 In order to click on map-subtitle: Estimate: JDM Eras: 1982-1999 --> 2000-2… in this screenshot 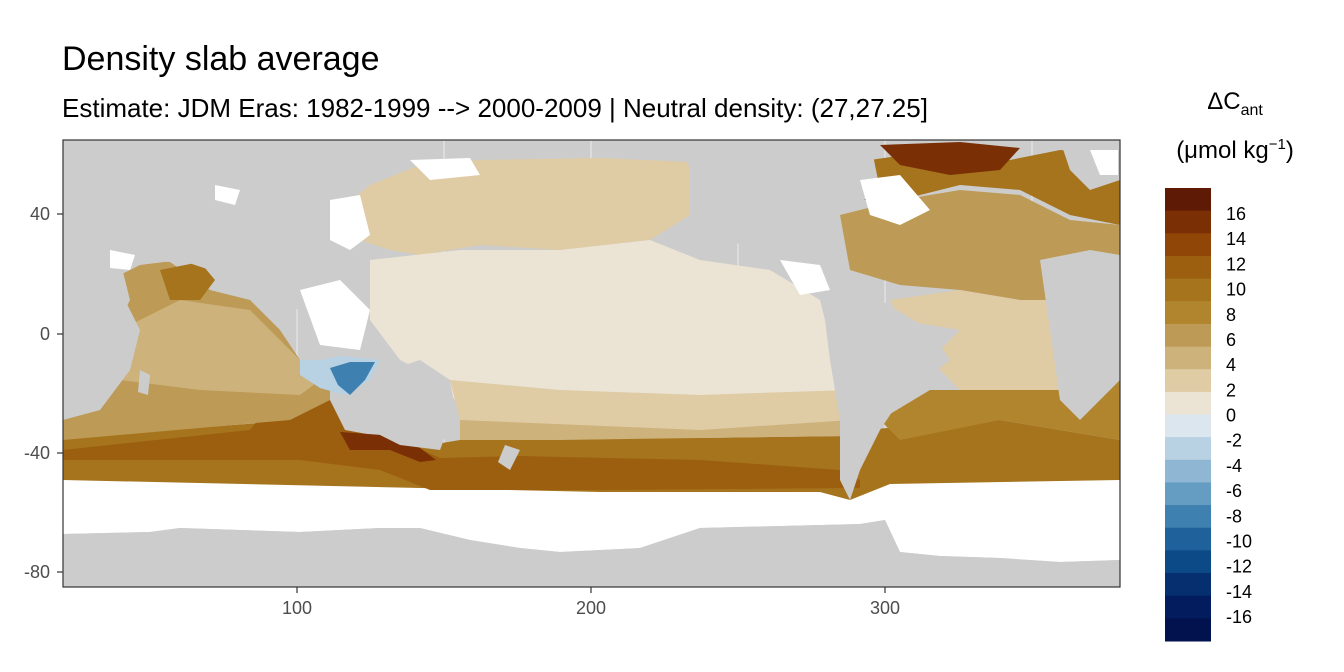, I will do `click(495, 108)`.